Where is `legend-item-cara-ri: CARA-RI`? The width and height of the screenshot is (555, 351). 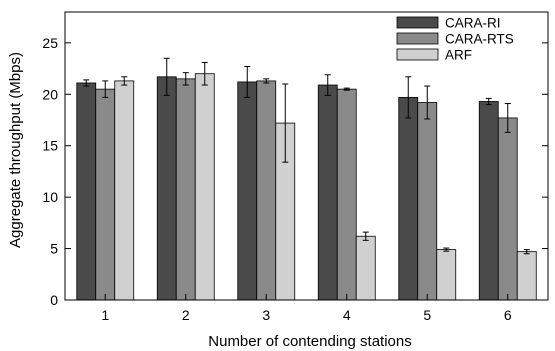
legend-item-cara-ri: CARA-RI is located at coordinates (448, 23).